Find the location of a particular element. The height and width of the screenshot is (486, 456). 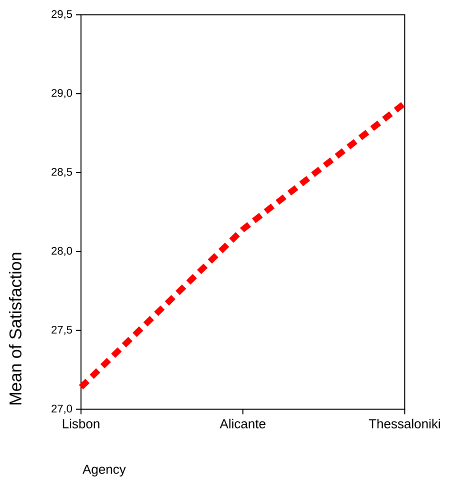

y-tick-label: 27,0 is located at coordinates (62, 409).